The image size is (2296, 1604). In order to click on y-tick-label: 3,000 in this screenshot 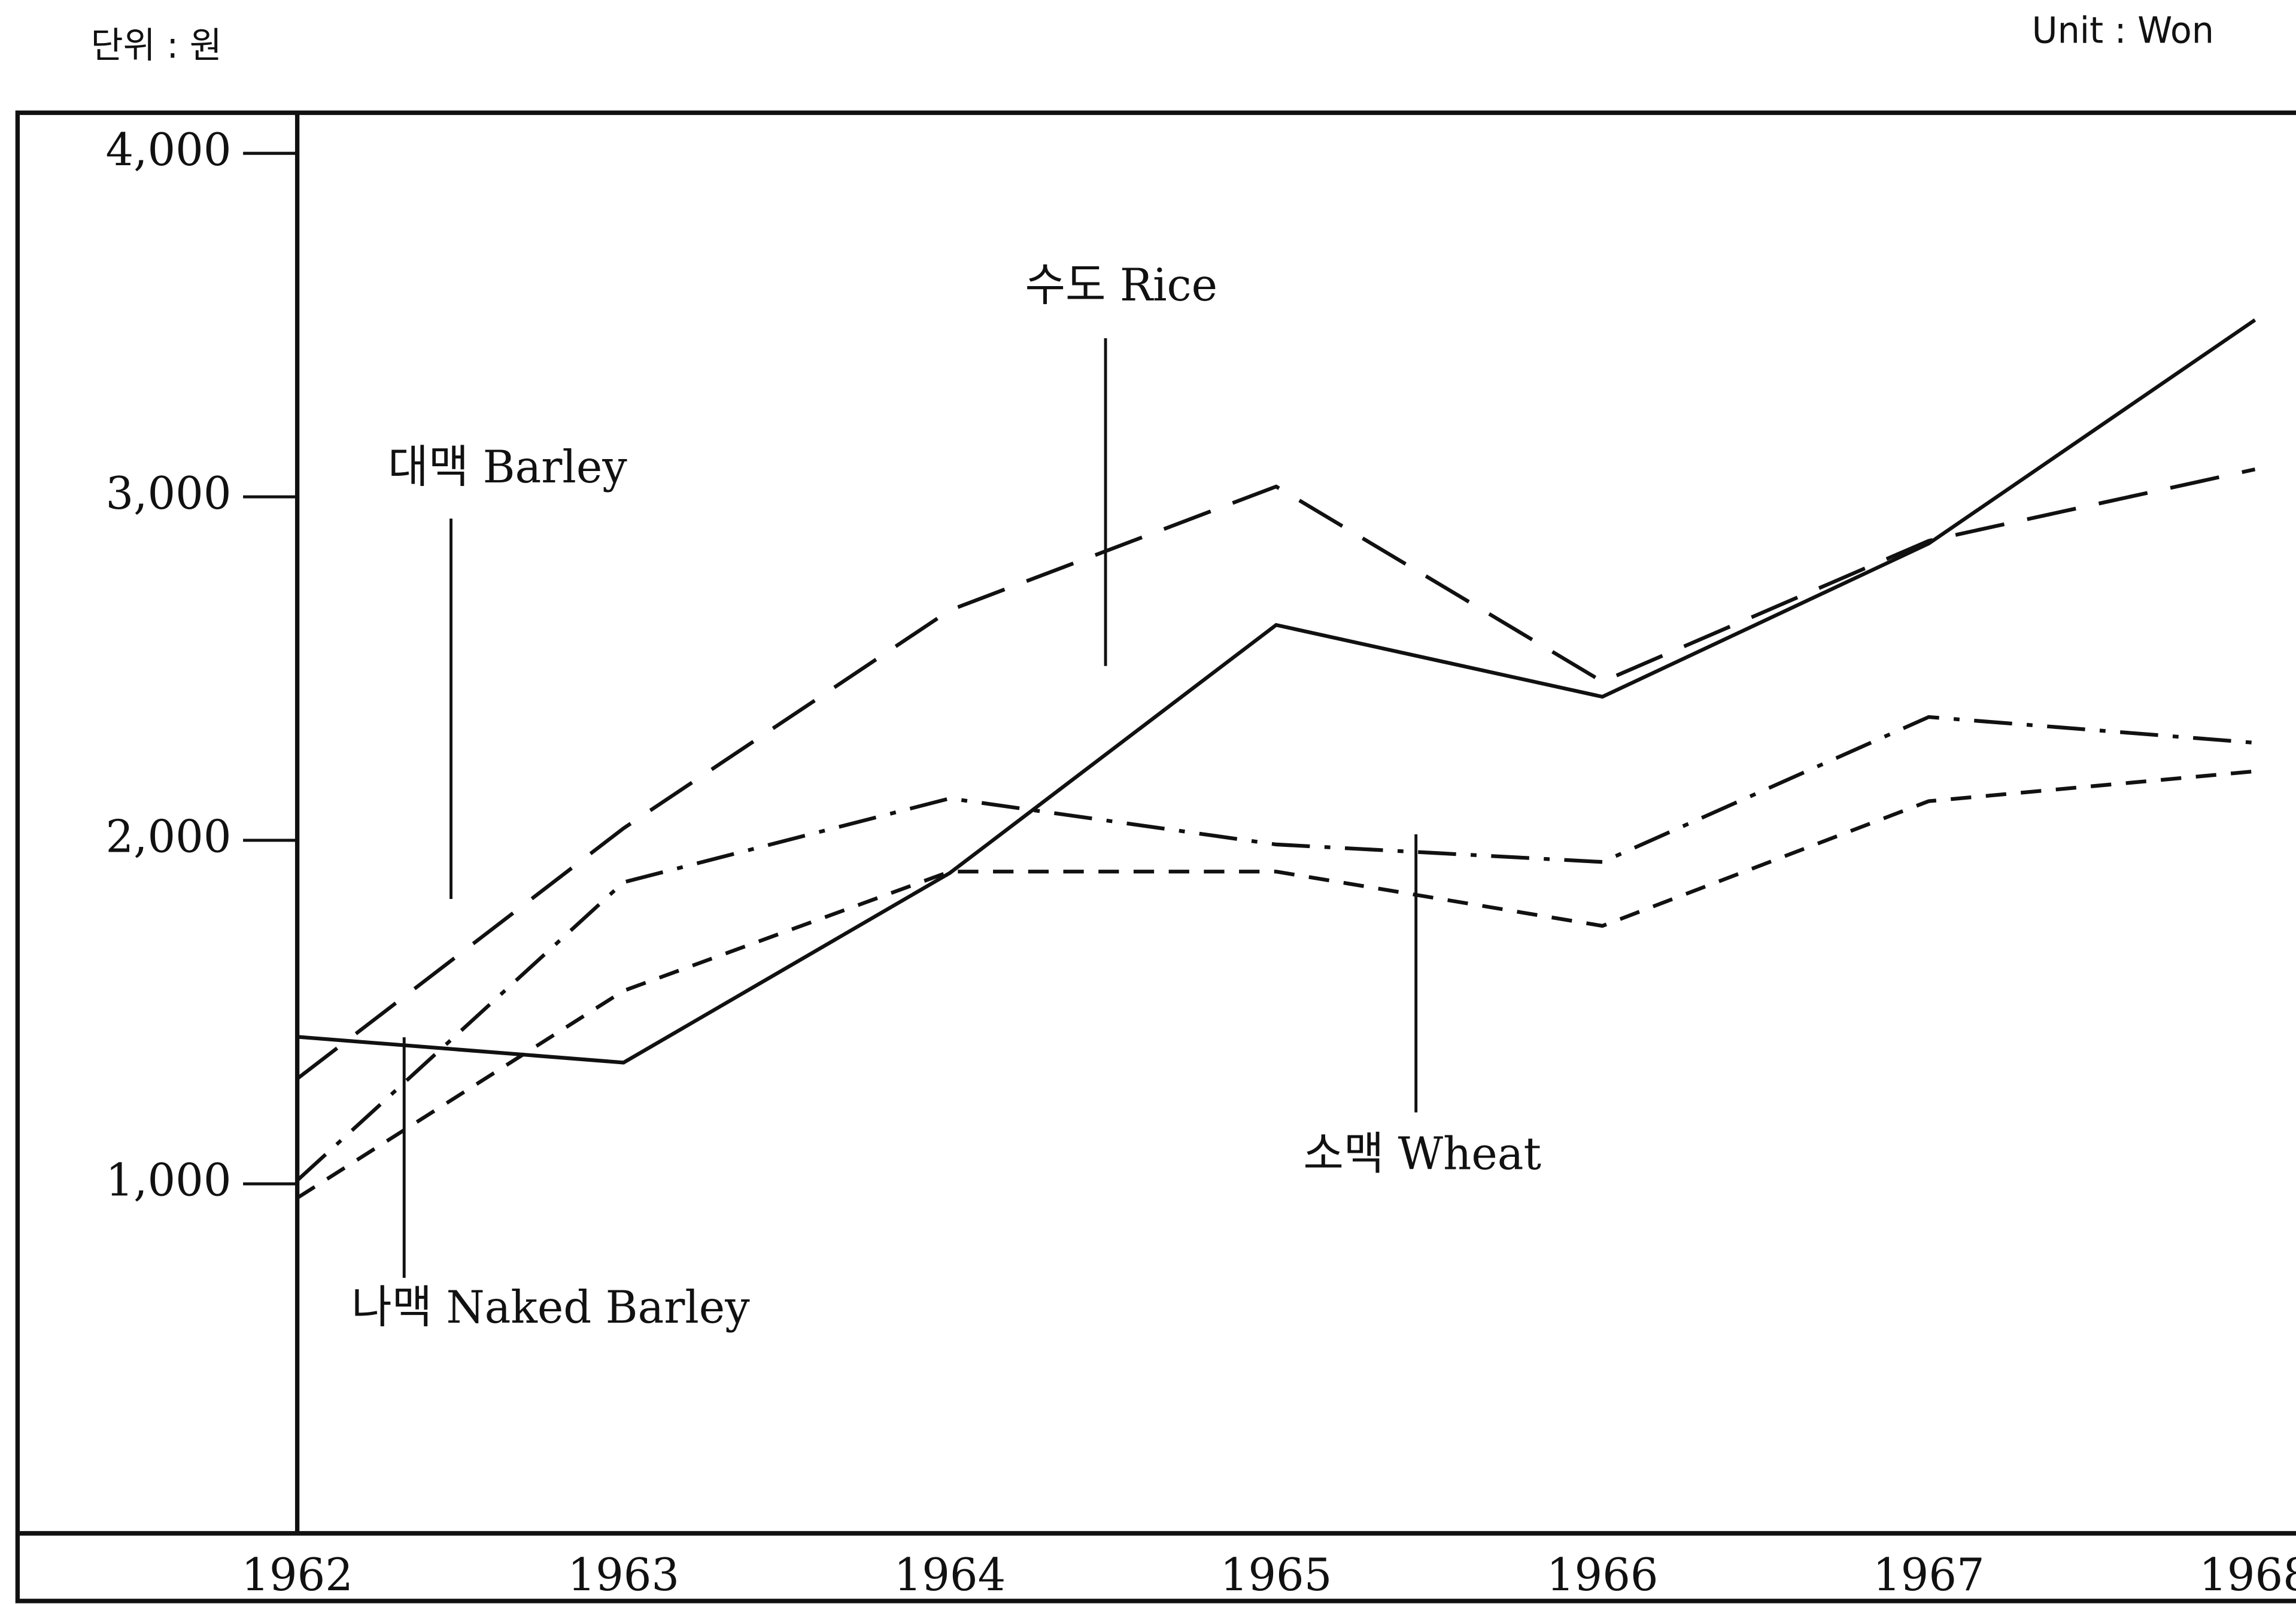, I will do `click(168, 493)`.